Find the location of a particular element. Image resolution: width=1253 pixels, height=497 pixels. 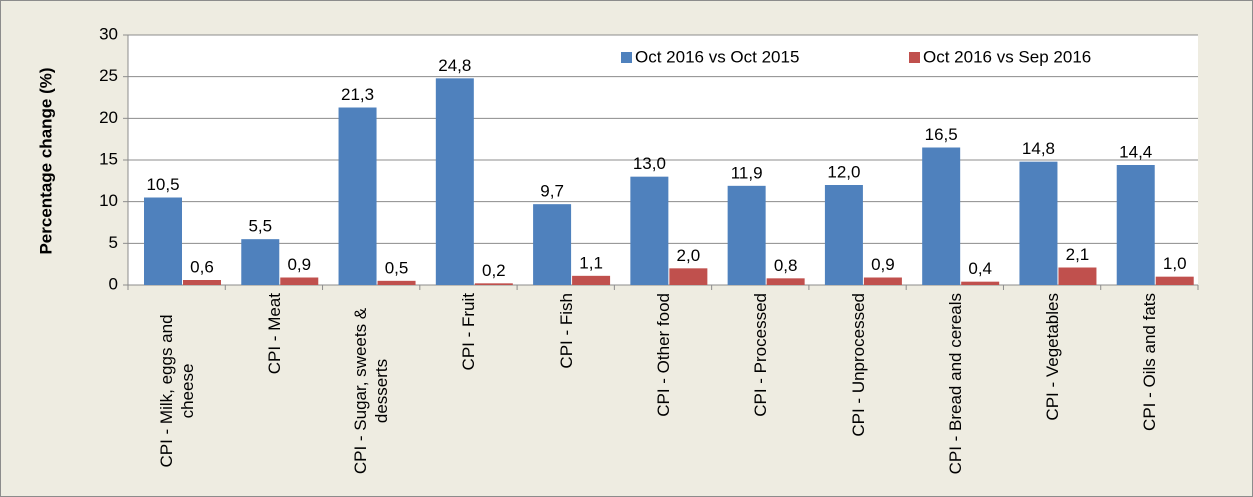

x-tick-label: CPI - Oils and fats is located at coordinates (1149, 393).